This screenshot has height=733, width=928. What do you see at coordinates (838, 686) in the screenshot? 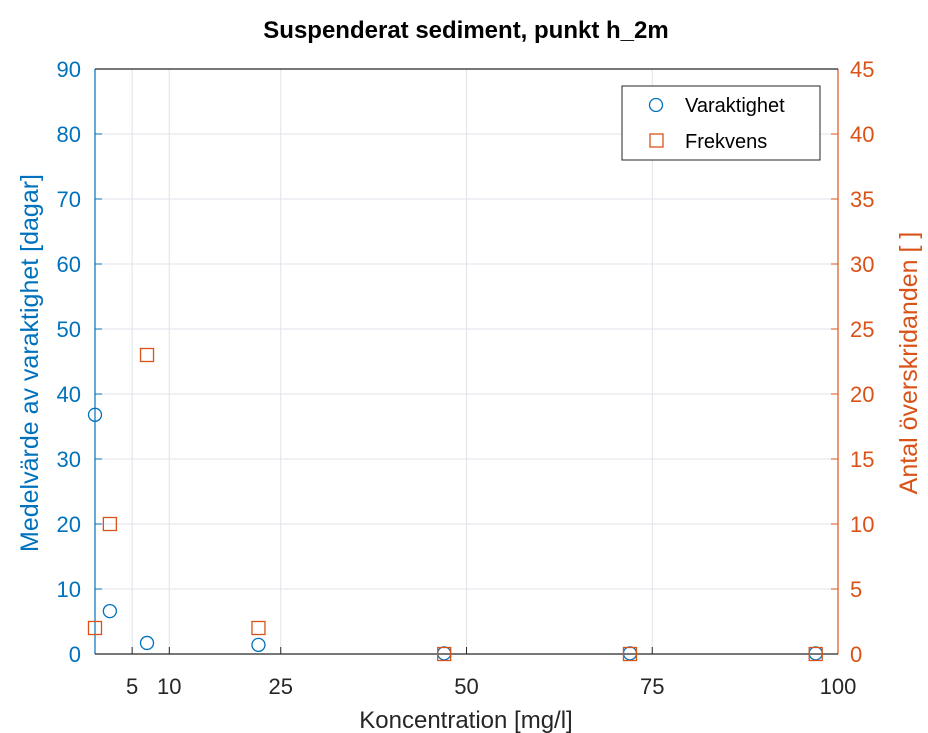
I see `x-tick-label: 100` at bounding box center [838, 686].